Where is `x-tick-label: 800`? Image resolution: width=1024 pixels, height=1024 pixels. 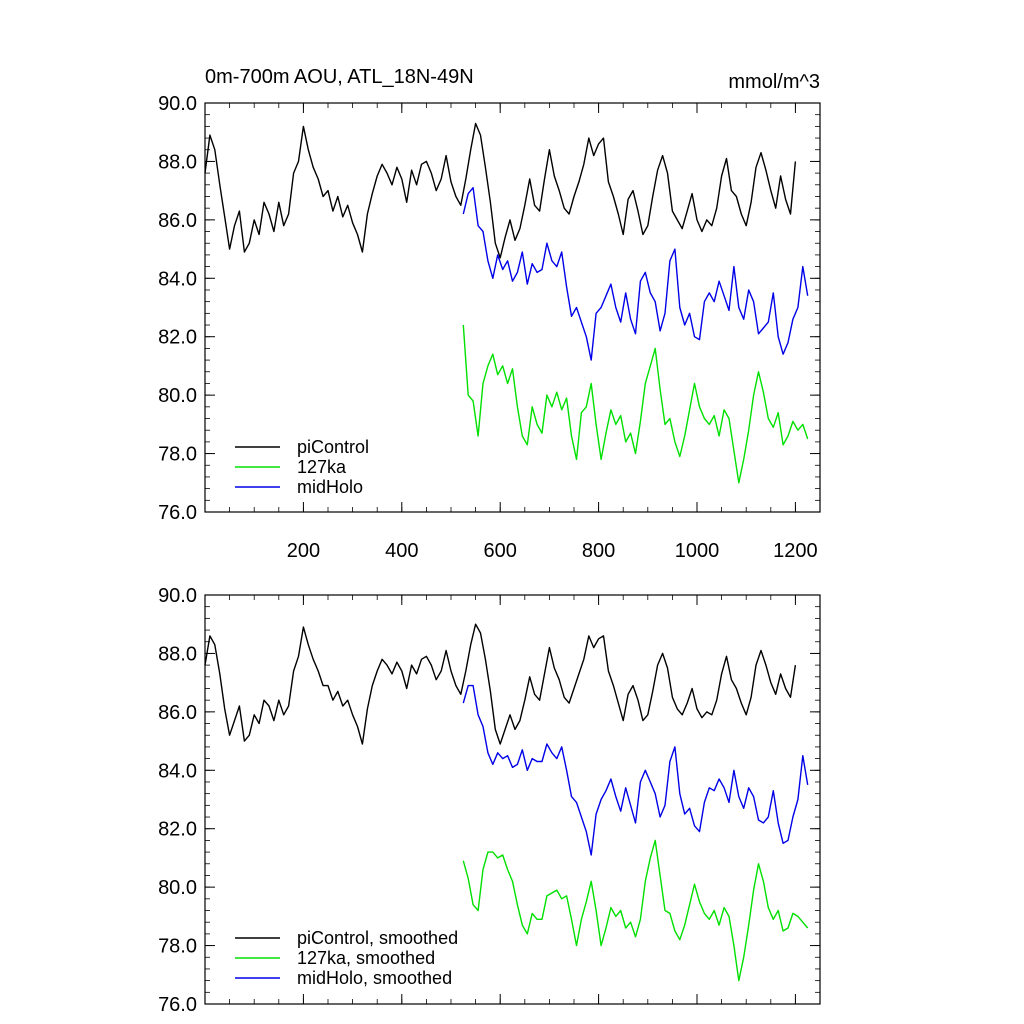
x-tick-label: 800 is located at coordinates (598, 551).